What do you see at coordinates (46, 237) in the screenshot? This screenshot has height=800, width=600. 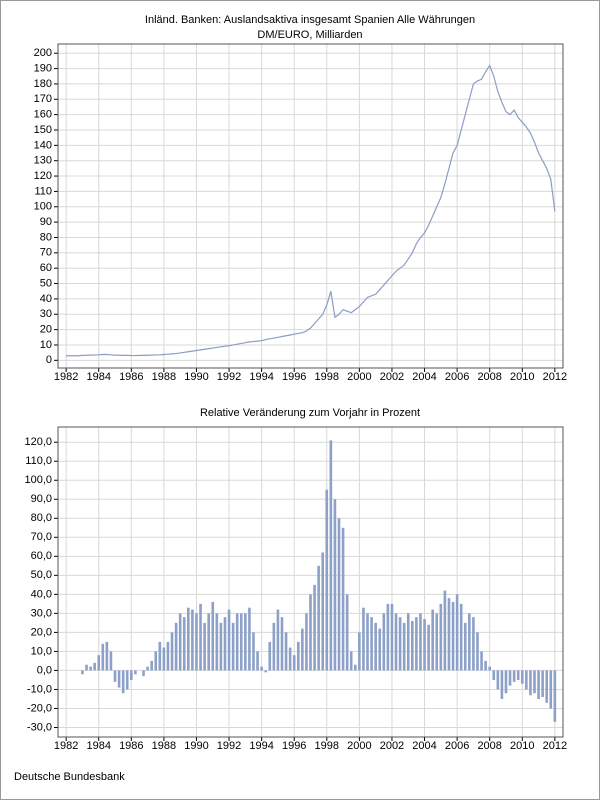 I see `y-tick-label: 80` at bounding box center [46, 237].